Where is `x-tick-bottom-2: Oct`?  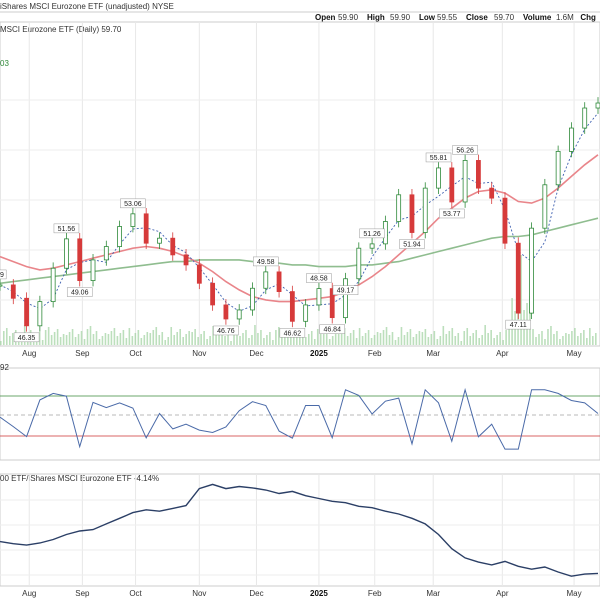 x-tick-bottom-2: Oct is located at coordinates (135, 593).